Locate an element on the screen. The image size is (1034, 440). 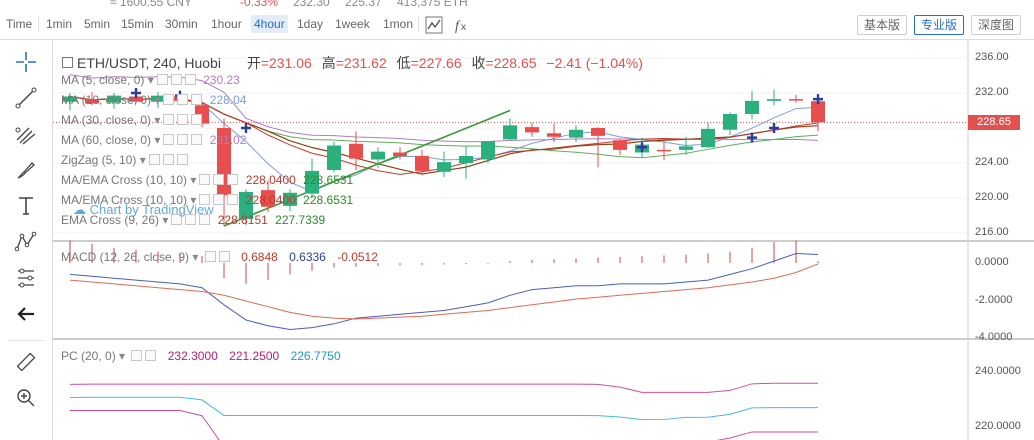
pc-value-2: 226.7750 is located at coordinates (315, 356).